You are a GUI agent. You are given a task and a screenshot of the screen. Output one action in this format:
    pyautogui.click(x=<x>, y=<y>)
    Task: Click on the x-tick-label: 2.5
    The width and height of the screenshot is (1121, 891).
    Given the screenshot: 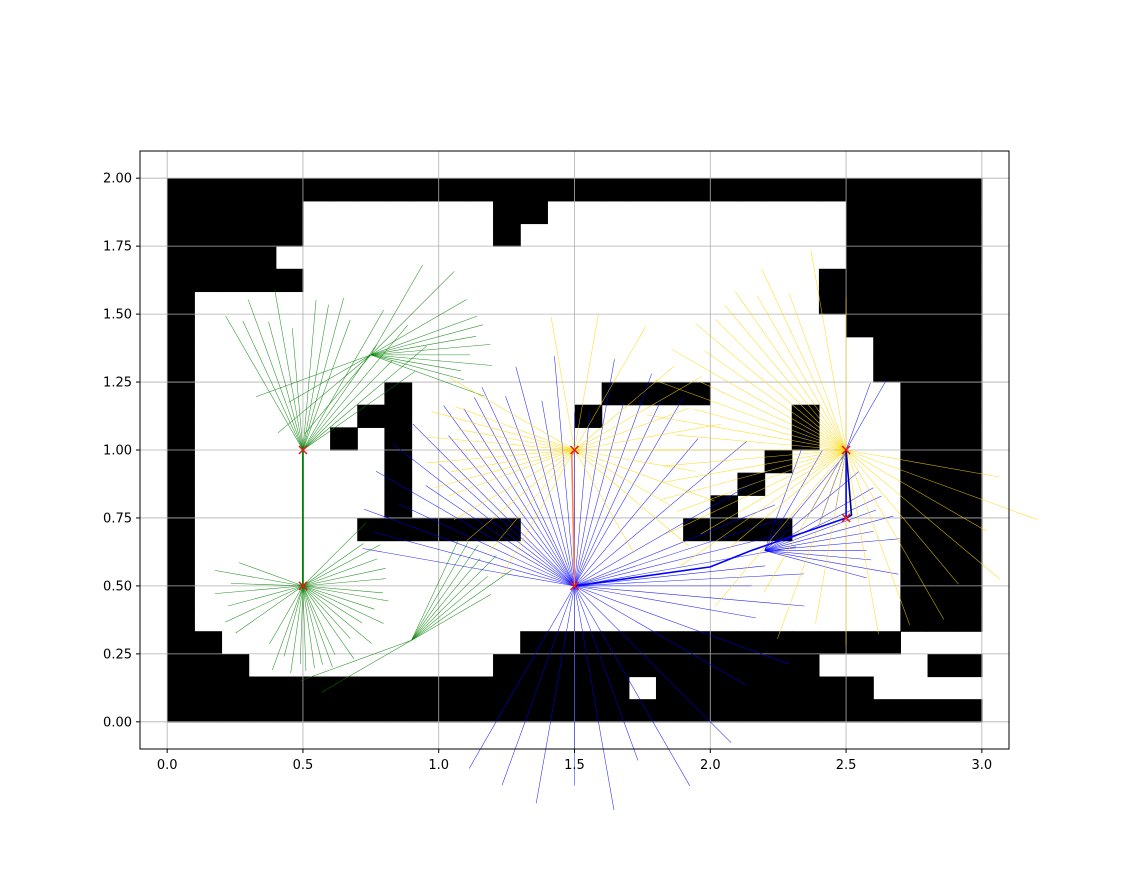 What is the action you would take?
    pyautogui.click(x=846, y=765)
    